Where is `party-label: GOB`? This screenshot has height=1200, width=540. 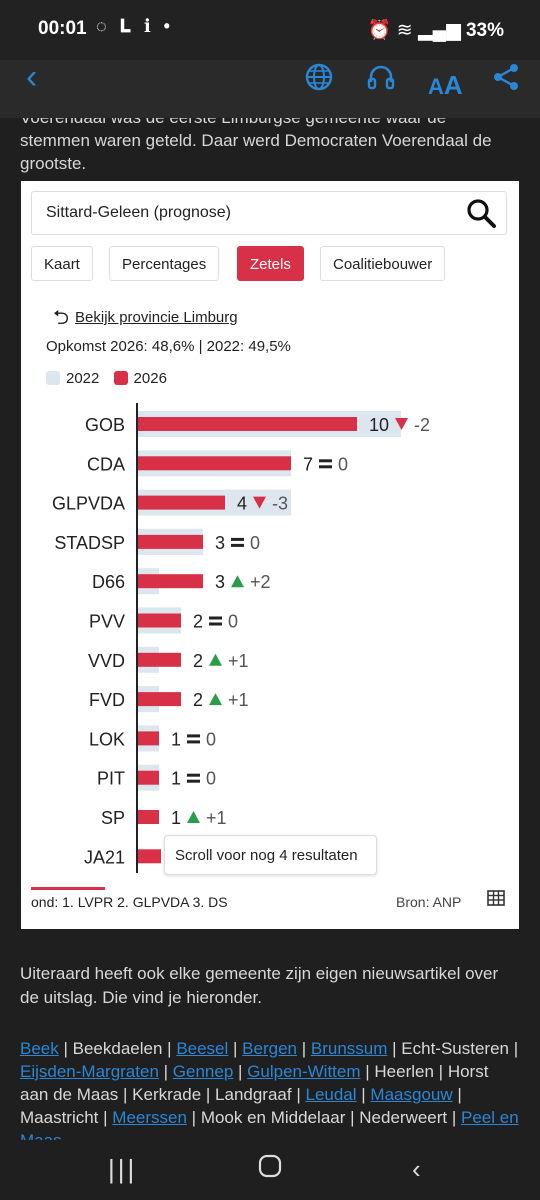 party-label: GOB is located at coordinates (105, 425).